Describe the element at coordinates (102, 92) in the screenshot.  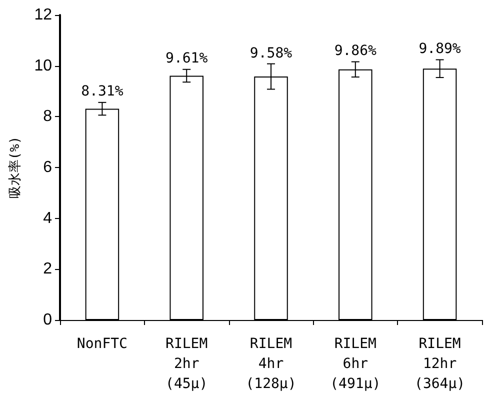
I see `data-label: 8.31%` at that location.